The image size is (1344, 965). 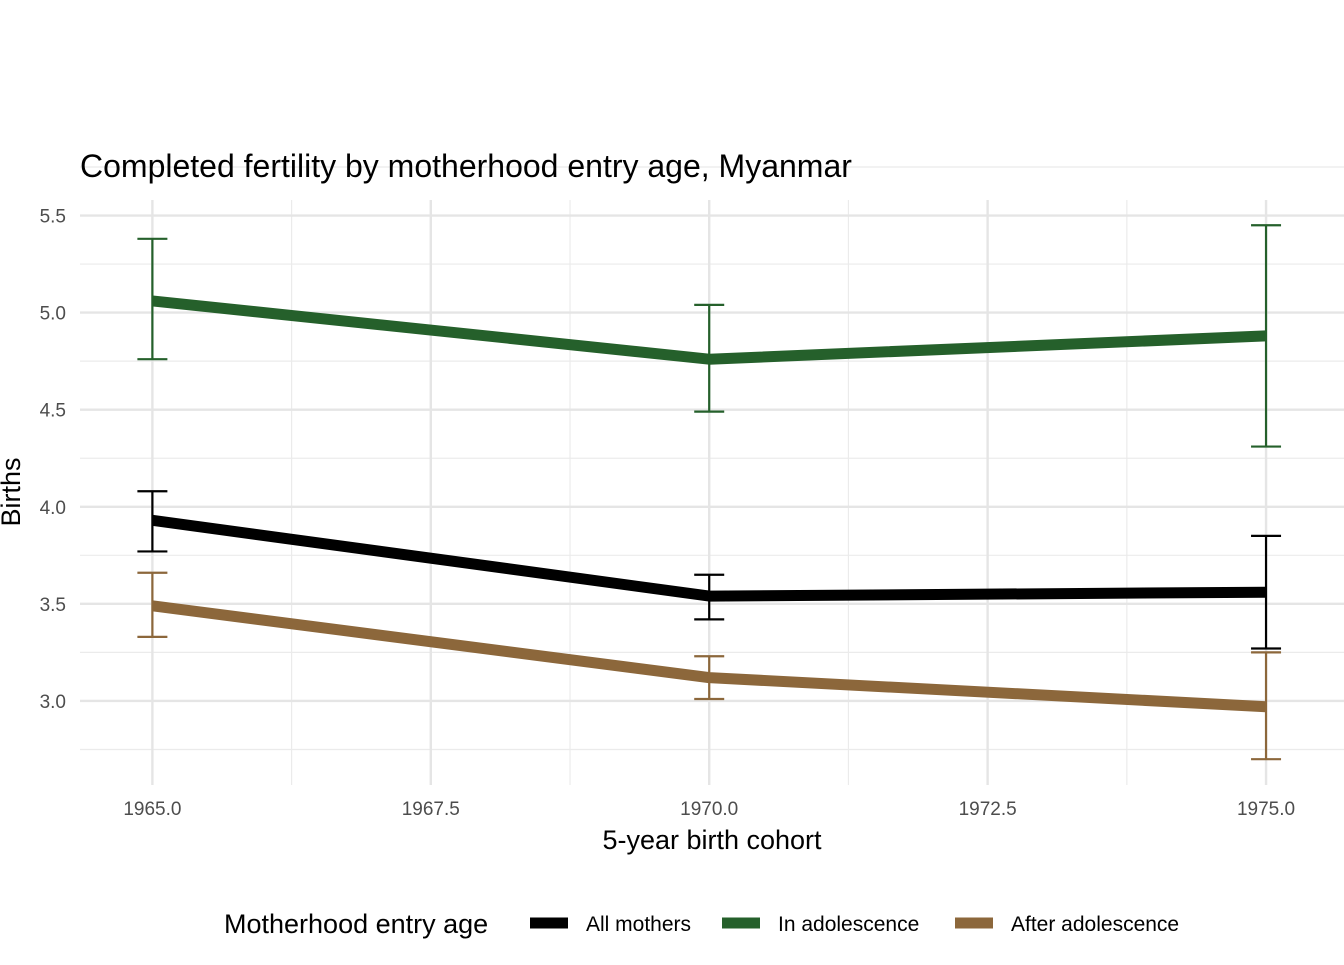 What do you see at coordinates (1266, 809) in the screenshot?
I see `x-tick-label: 1975.0` at bounding box center [1266, 809].